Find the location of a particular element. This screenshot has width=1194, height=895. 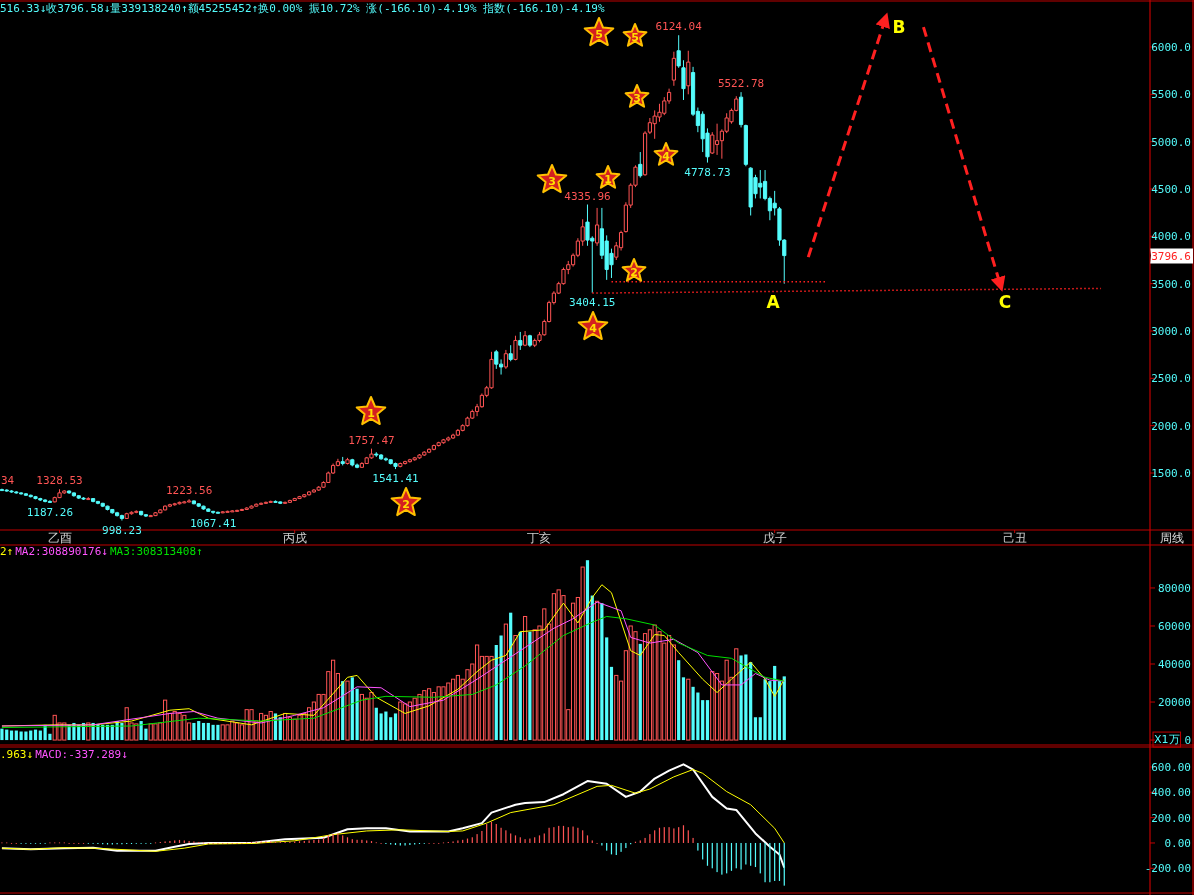

x-tick-label: 己丑 is located at coordinates (1014, 538).